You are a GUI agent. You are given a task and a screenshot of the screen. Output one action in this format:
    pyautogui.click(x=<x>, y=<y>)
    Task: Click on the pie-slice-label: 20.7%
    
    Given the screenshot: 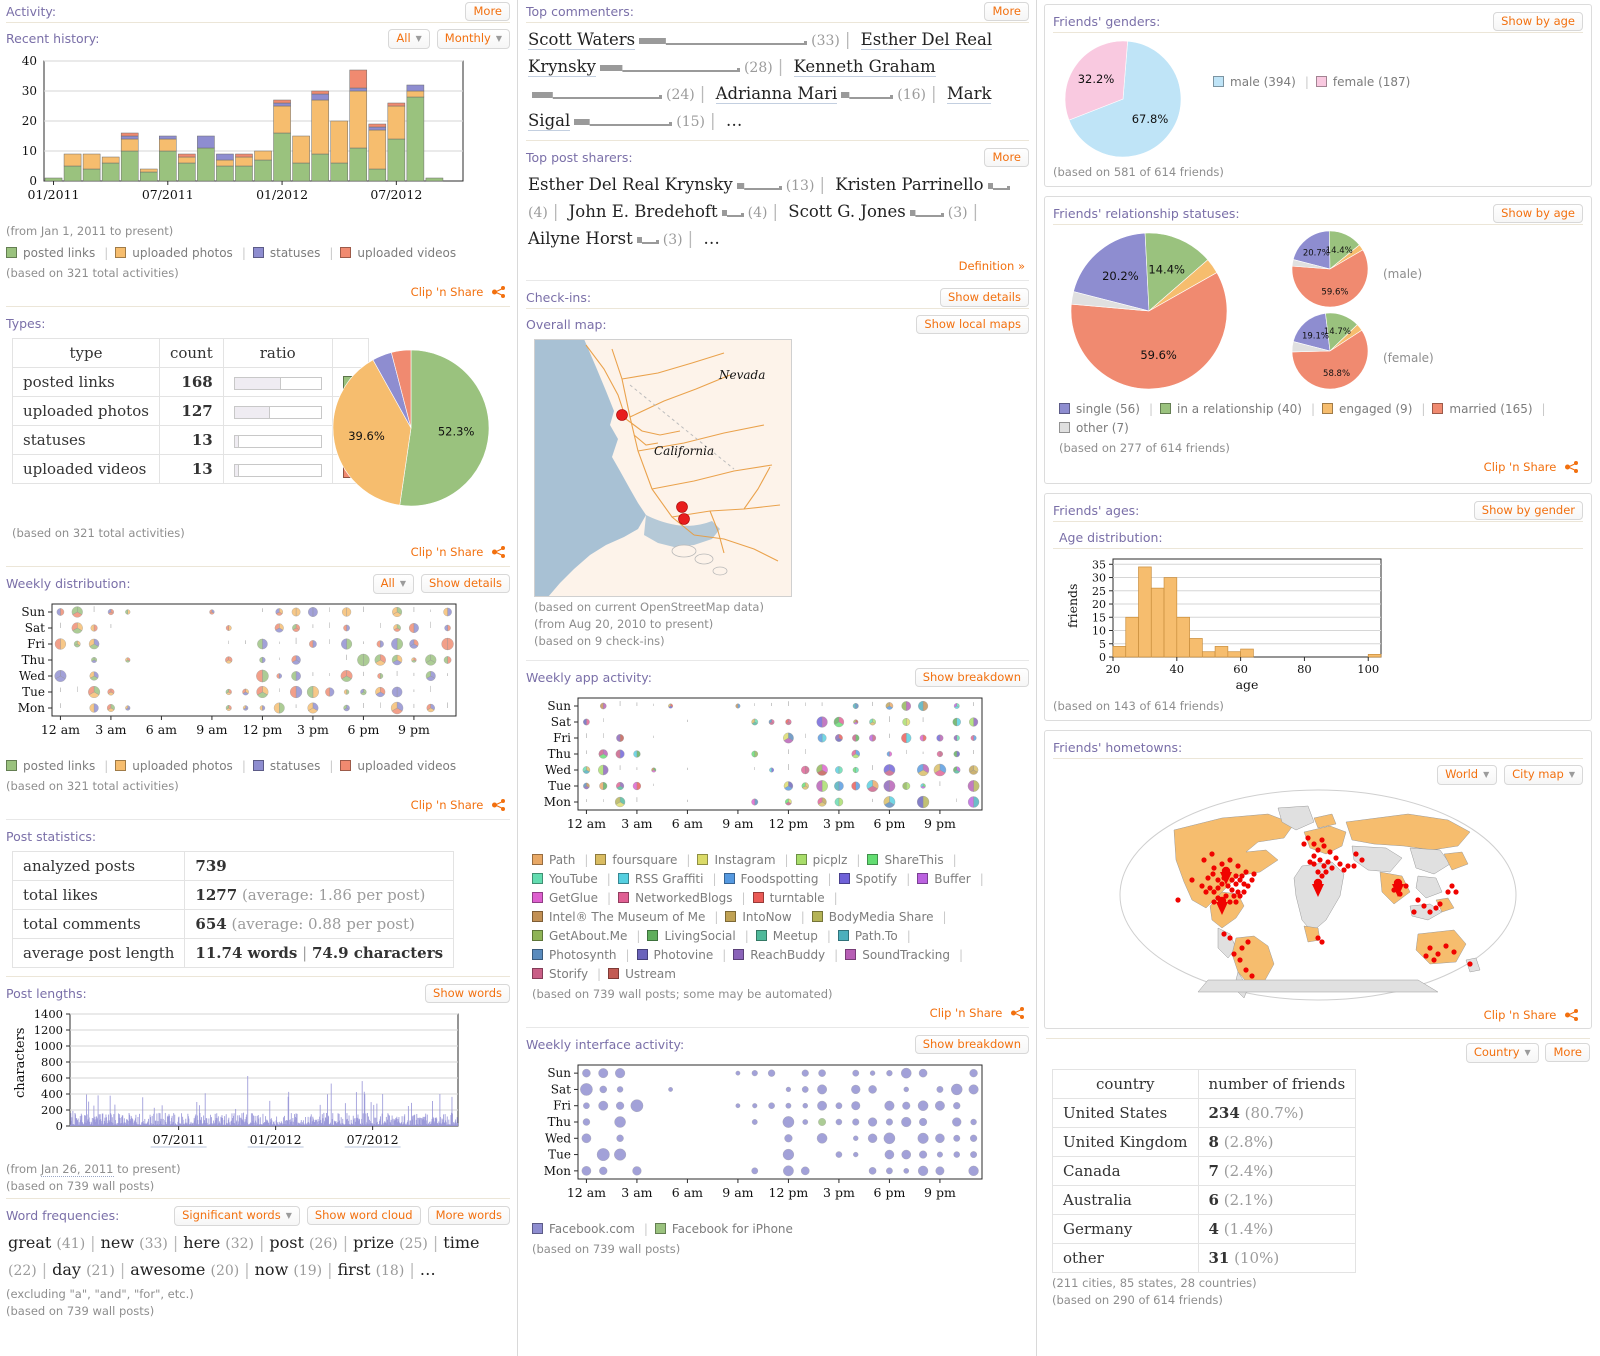 What is the action you would take?
    pyautogui.click(x=1316, y=254)
    